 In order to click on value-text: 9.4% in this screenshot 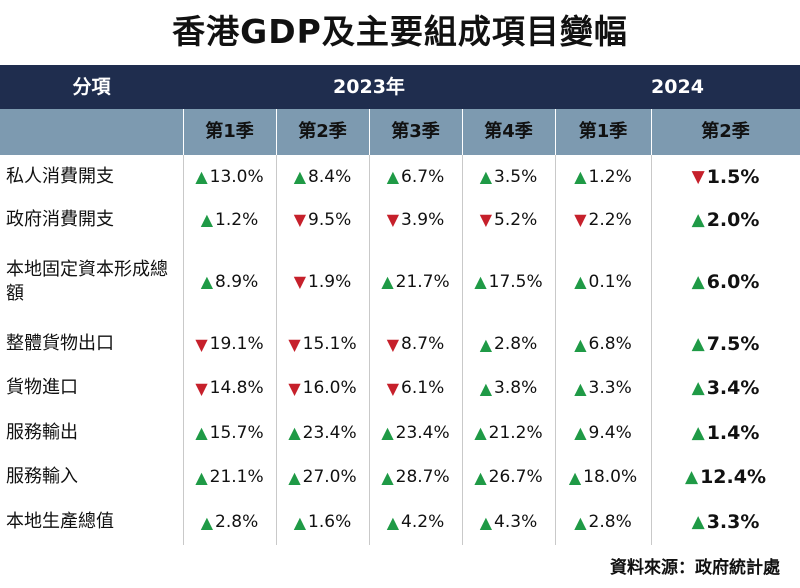, I will do `click(610, 432)`.